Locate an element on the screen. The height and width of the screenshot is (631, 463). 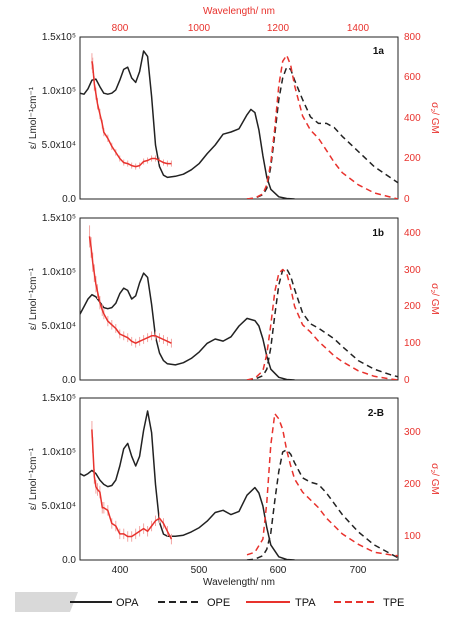
panel-1b-rtick-3: 300 is located at coordinates (412, 270).